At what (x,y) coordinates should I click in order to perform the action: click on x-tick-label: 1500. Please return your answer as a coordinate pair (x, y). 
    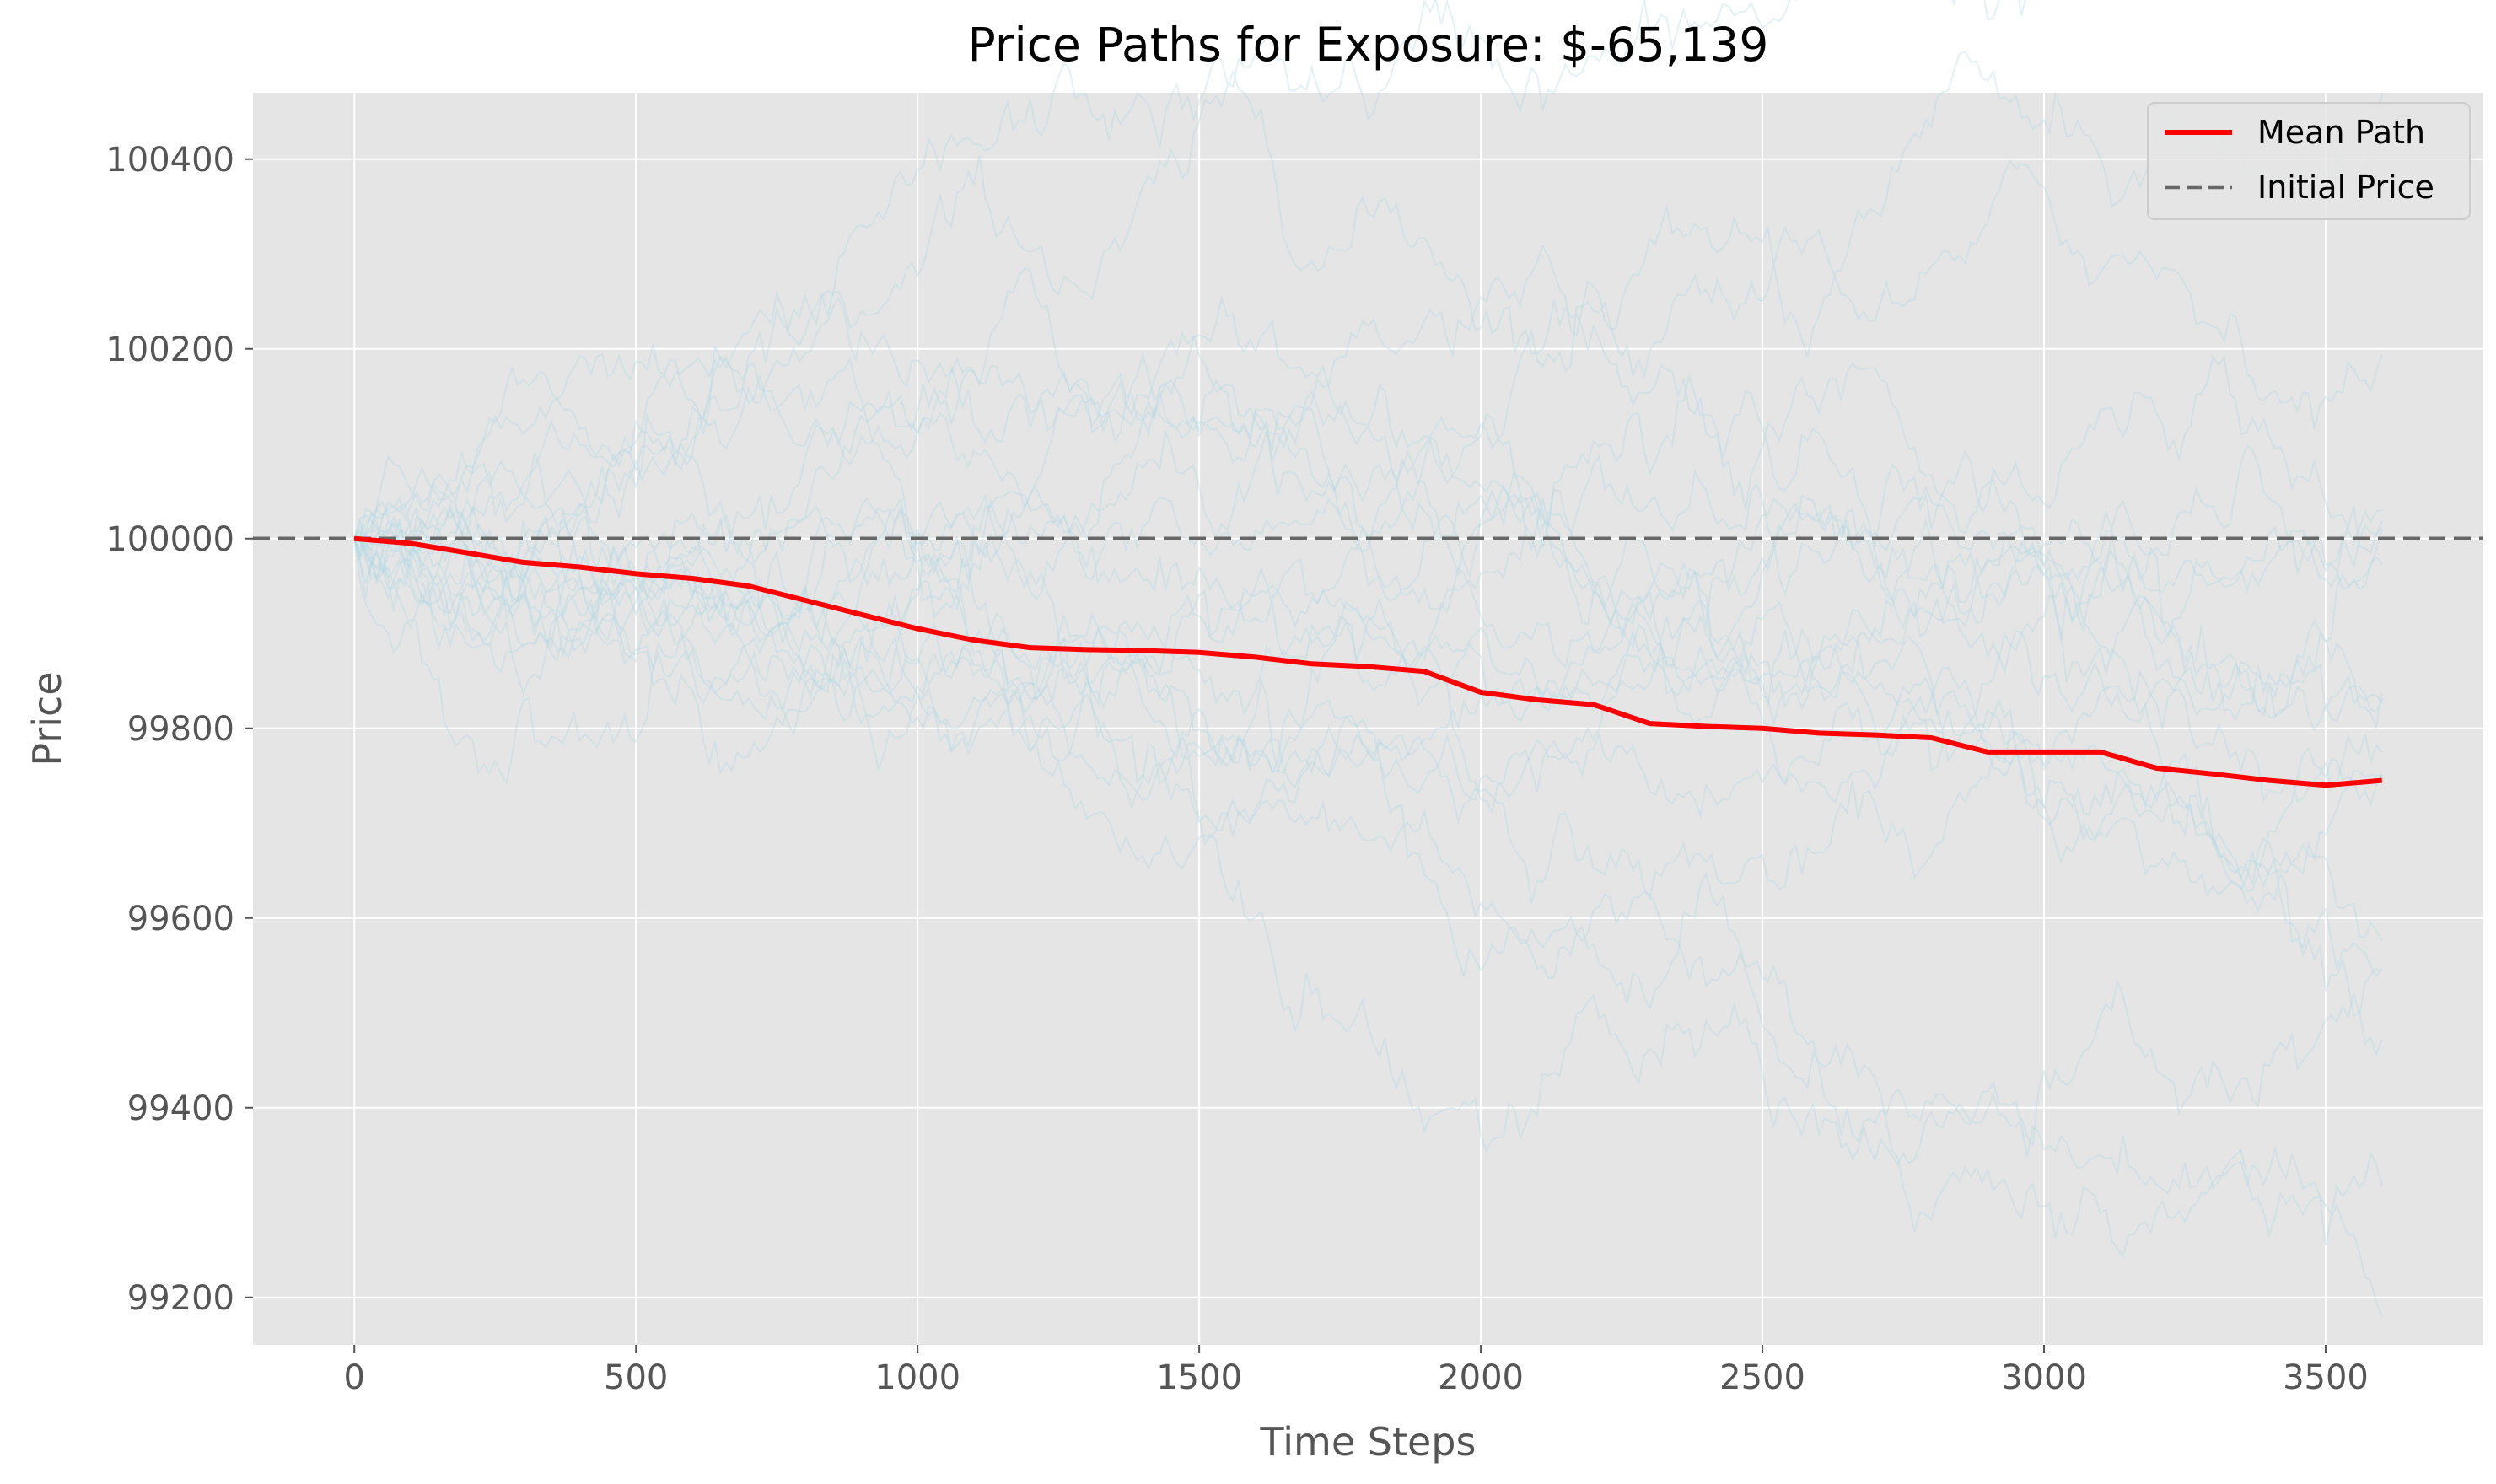
    Looking at the image, I should click on (1199, 1377).